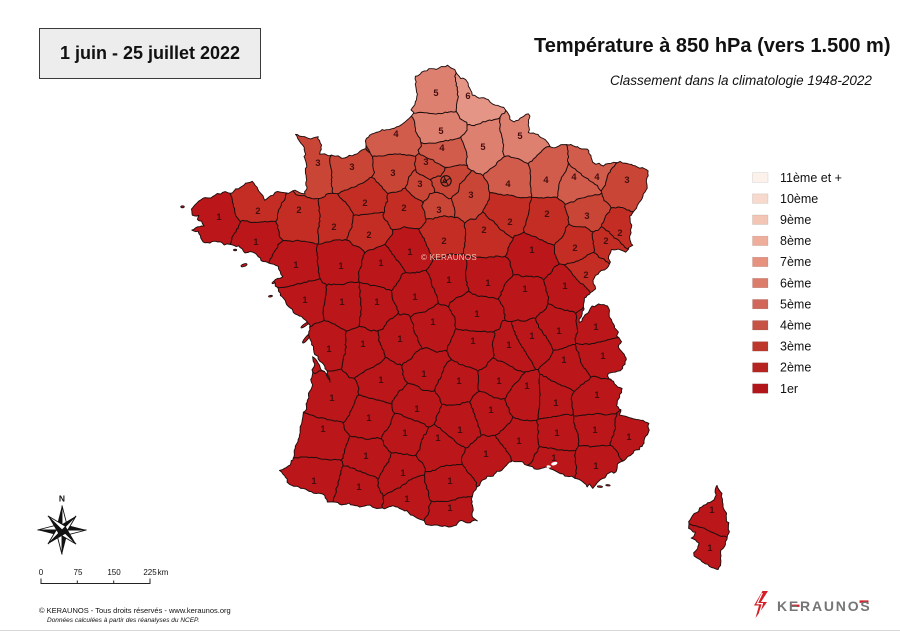 This screenshot has width=900, height=637. What do you see at coordinates (811, 178) in the screenshot?
I see `svg-text: 11ème et +` at bounding box center [811, 178].